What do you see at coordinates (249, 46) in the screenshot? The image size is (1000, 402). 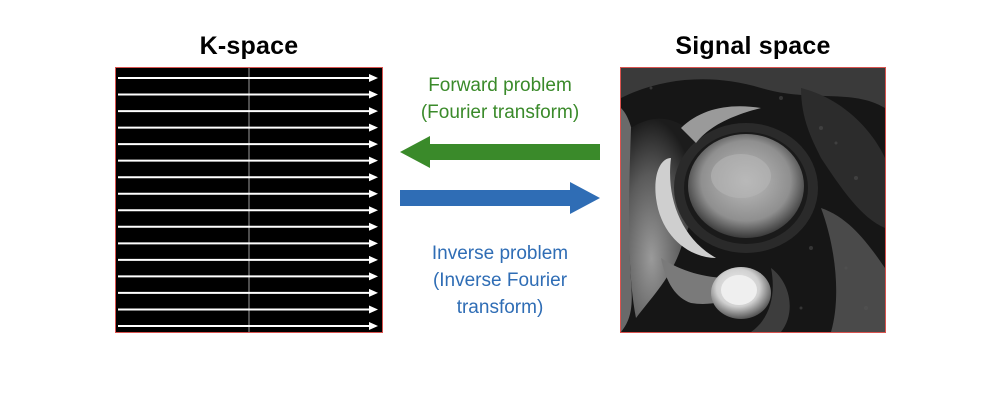 I see `kspace-title: K-space` at bounding box center [249, 46].